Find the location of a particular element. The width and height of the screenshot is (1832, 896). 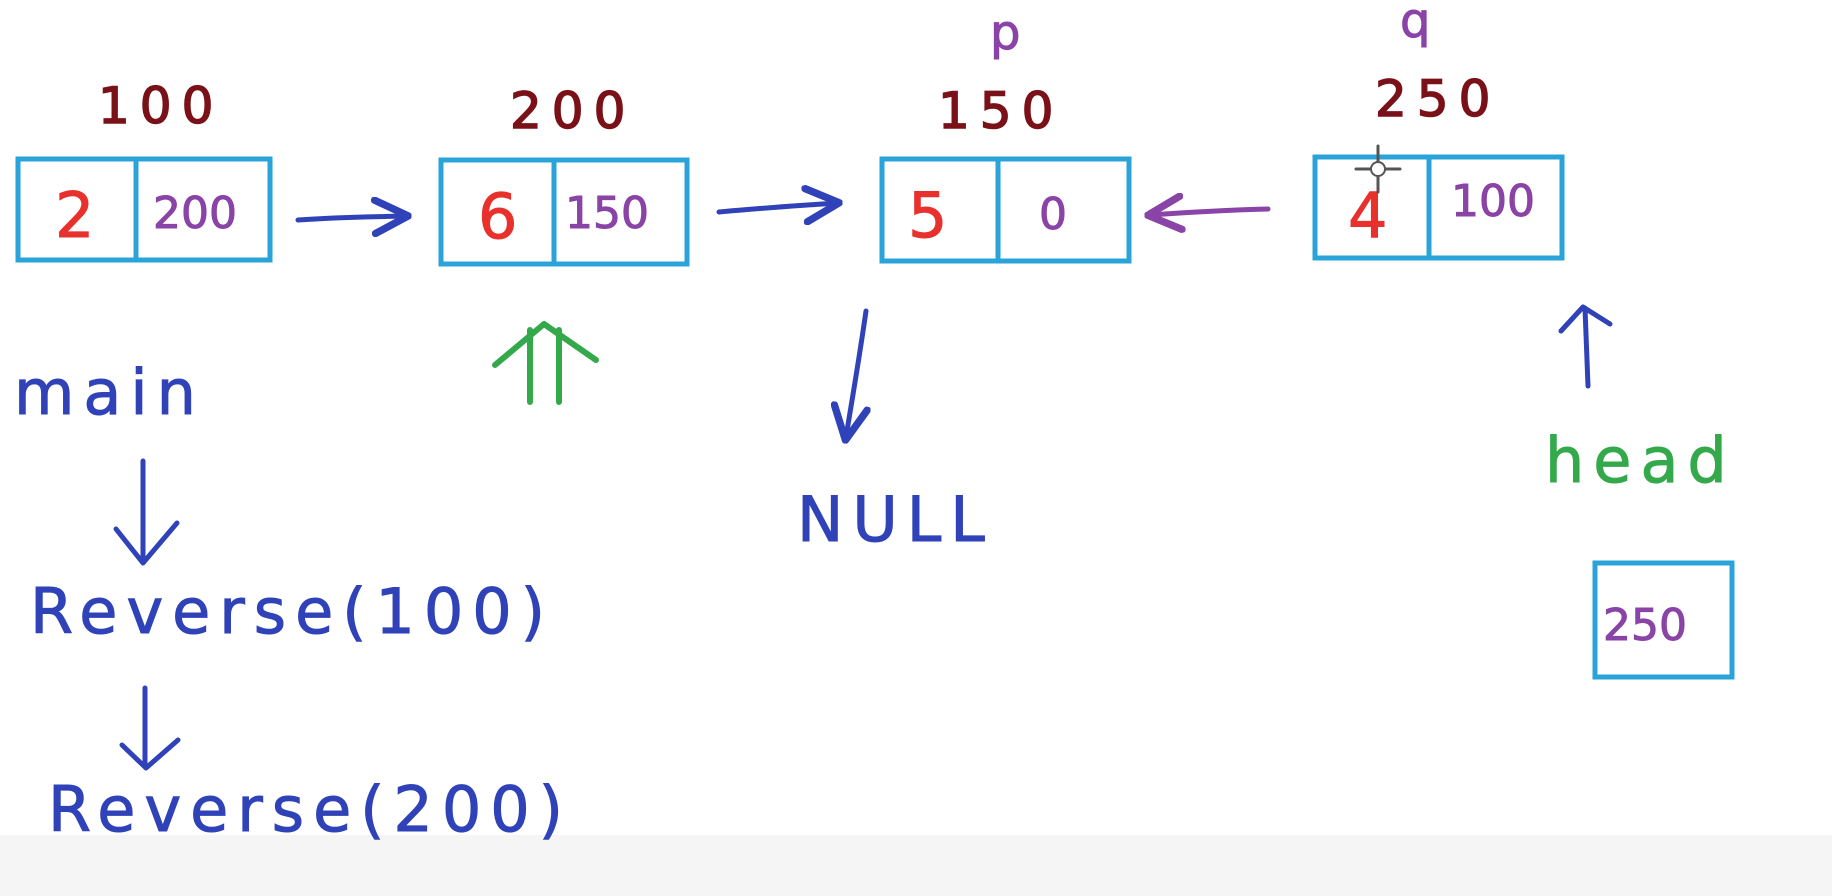

node-150-address: 150 is located at coordinates (1000, 111).